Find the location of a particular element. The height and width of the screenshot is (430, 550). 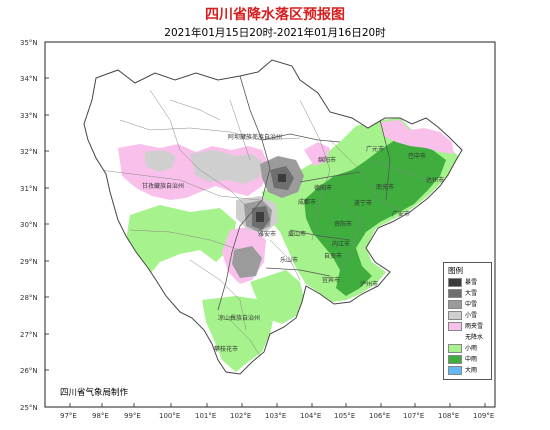

lon-label: 98°E is located at coordinates (100, 416).